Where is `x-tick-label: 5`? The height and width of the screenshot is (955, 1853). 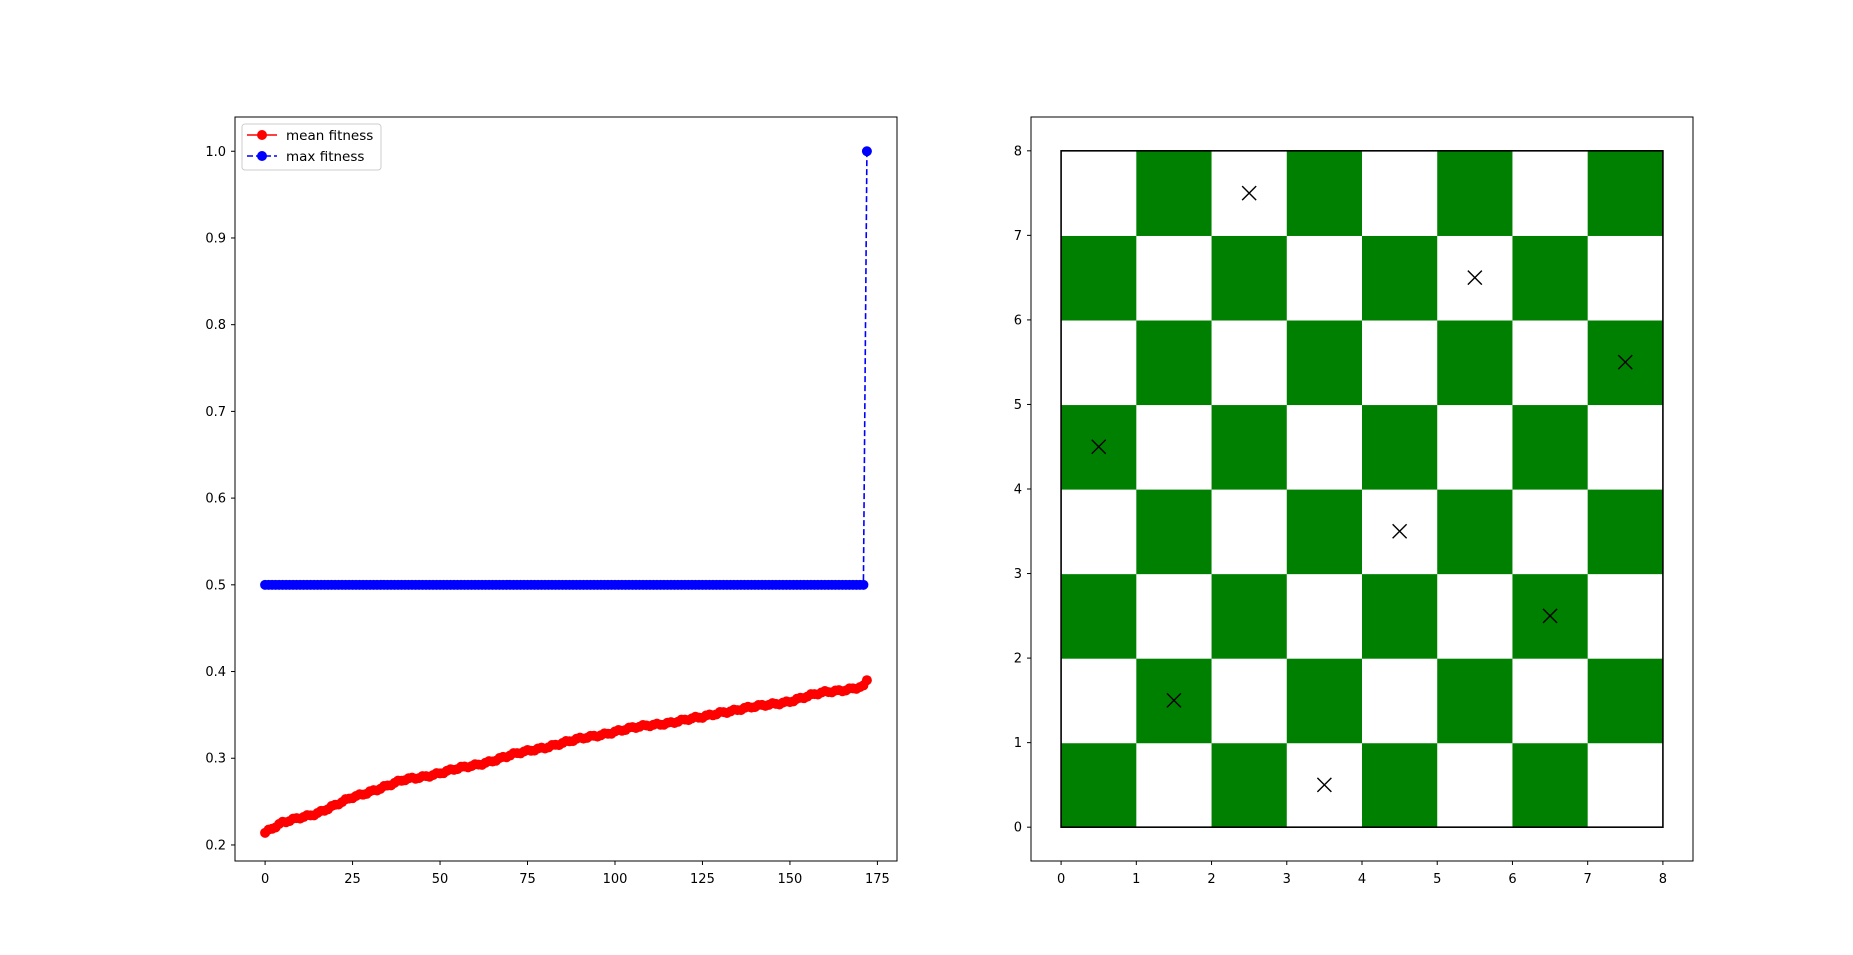
x-tick-label: 5 is located at coordinates (1437, 879).